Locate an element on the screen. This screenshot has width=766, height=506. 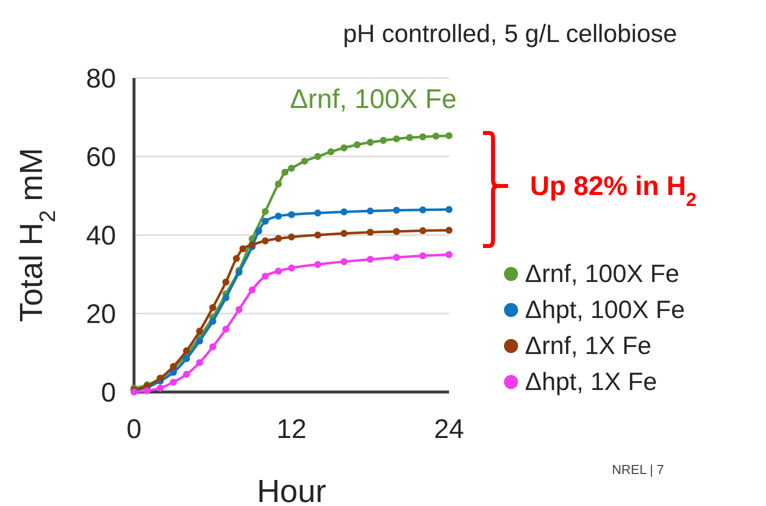
x-tick-label: 12 is located at coordinates (291, 429).